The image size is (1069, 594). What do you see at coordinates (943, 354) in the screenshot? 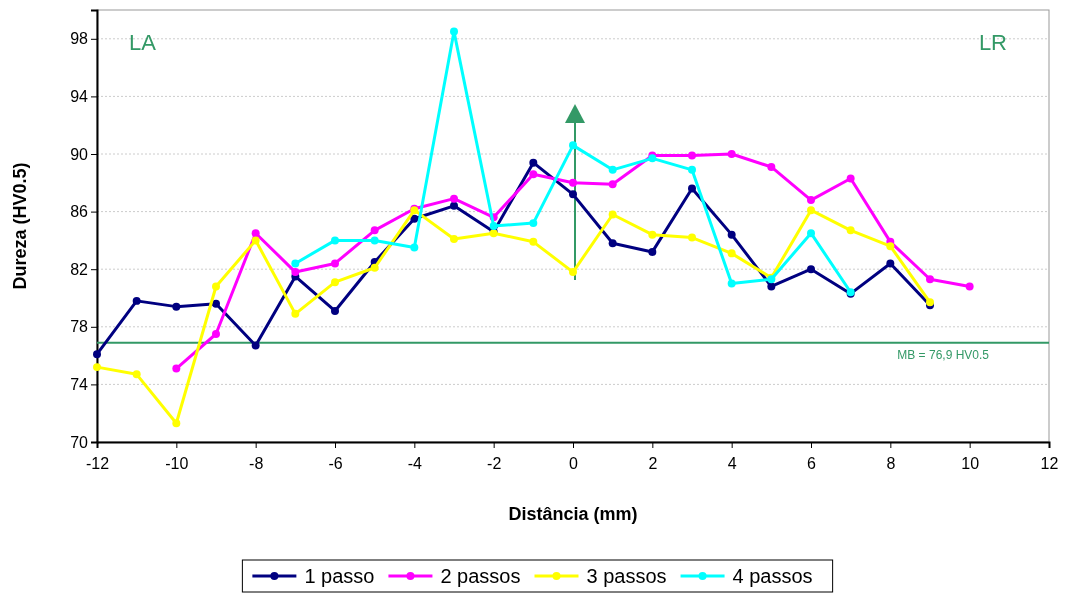
I see `ref-line-label: MB = 76,9 HV0.5` at bounding box center [943, 354].